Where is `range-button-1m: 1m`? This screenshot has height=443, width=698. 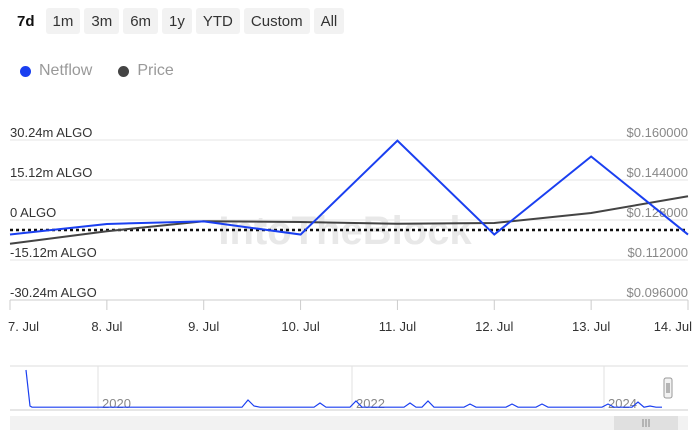 range-button-1m: 1m is located at coordinates (63, 21).